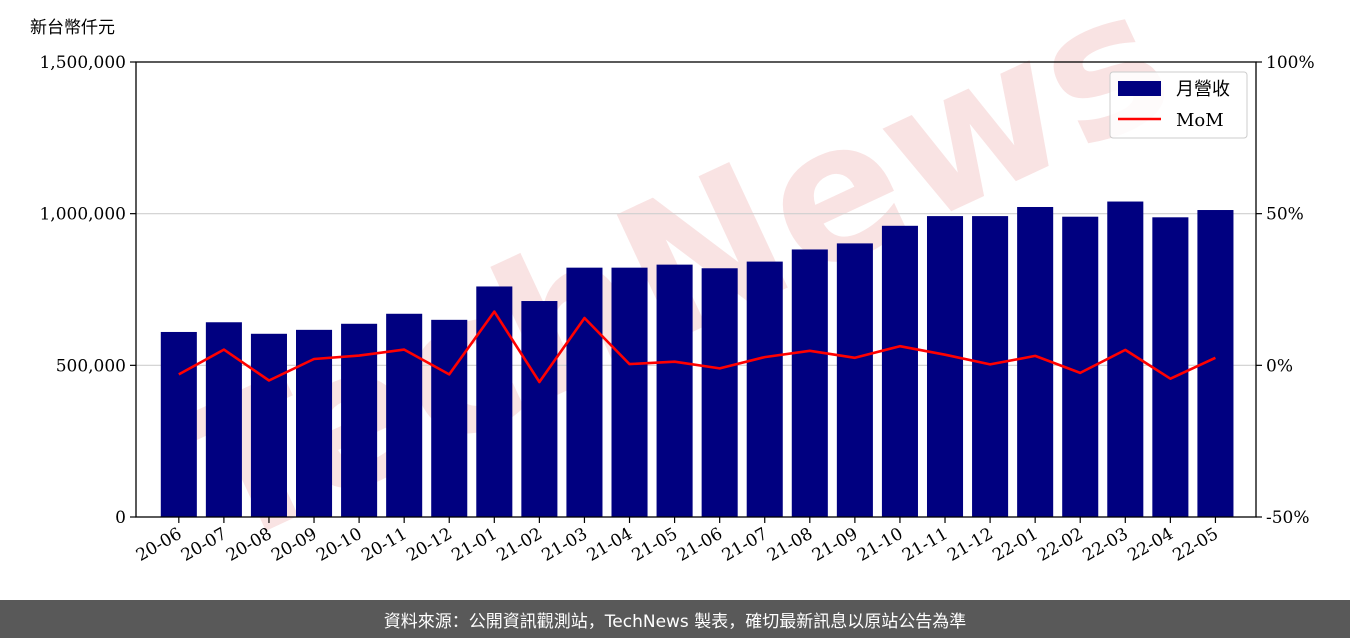 This screenshot has width=1350, height=638. I want to click on x-tick-label-21-07: 21-07, so click(745, 545).